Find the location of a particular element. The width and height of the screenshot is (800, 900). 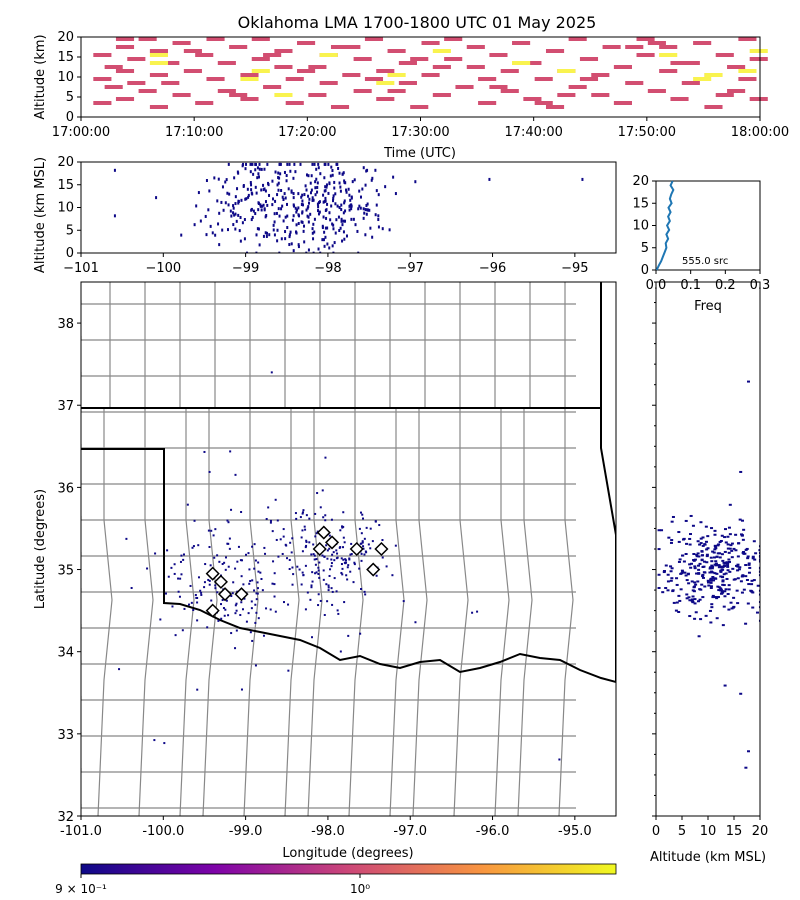

lon-height-ytick-label: 0 is located at coordinates (70, 253).